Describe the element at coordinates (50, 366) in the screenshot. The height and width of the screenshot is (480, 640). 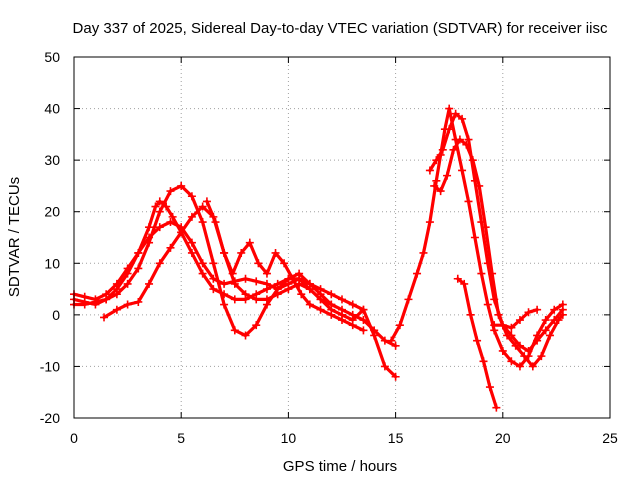
I see `y-tick-label: -10` at that location.